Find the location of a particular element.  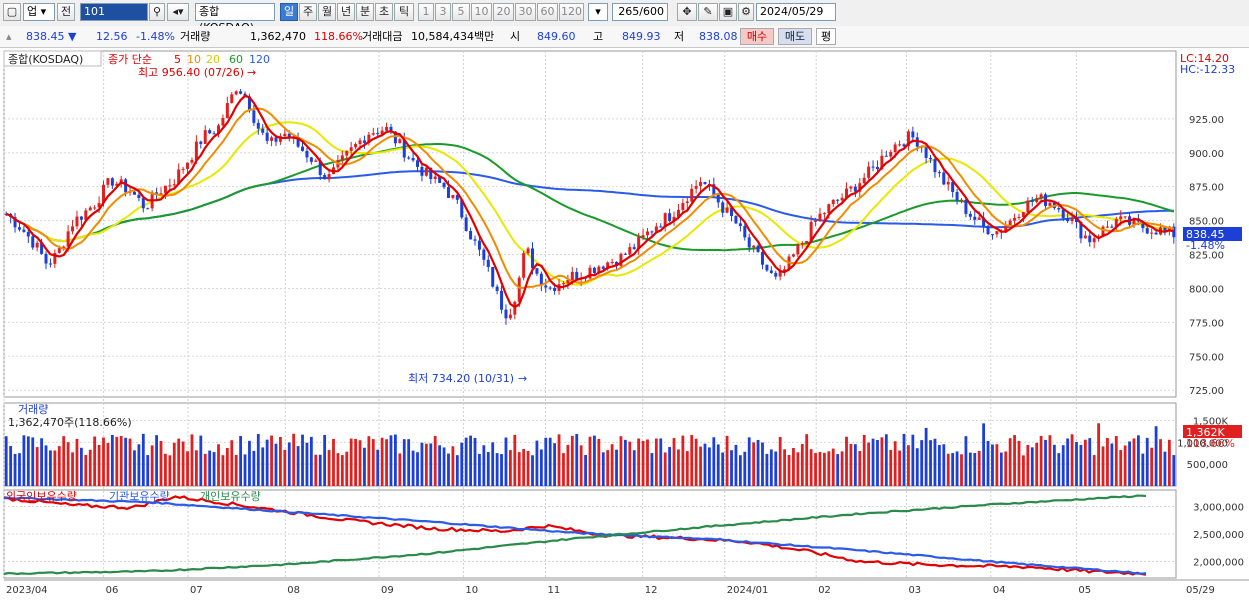

code-input: 101 is located at coordinates (114, 12).